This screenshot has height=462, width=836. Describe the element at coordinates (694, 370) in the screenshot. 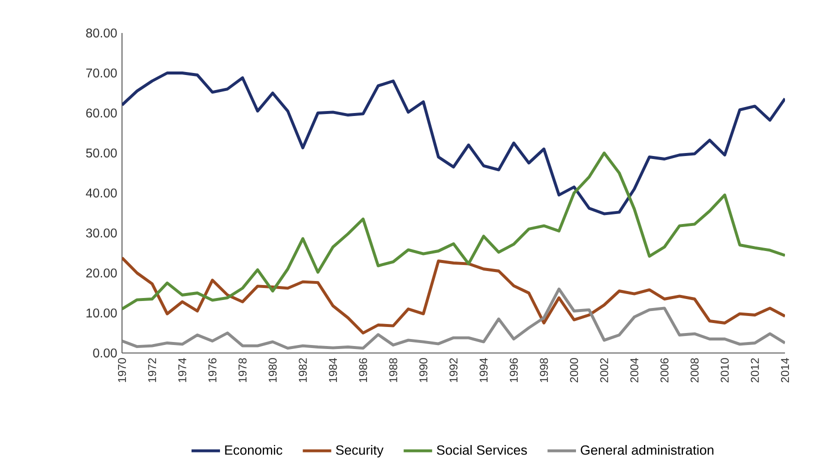

I see `x-tick-label: 2008` at that location.